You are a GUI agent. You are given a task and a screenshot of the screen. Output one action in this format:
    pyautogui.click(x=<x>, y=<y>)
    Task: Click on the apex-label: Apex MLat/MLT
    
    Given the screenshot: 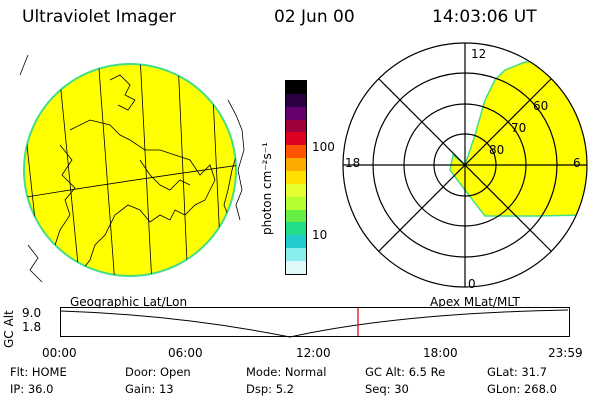 What is the action you would take?
    pyautogui.click(x=475, y=302)
    